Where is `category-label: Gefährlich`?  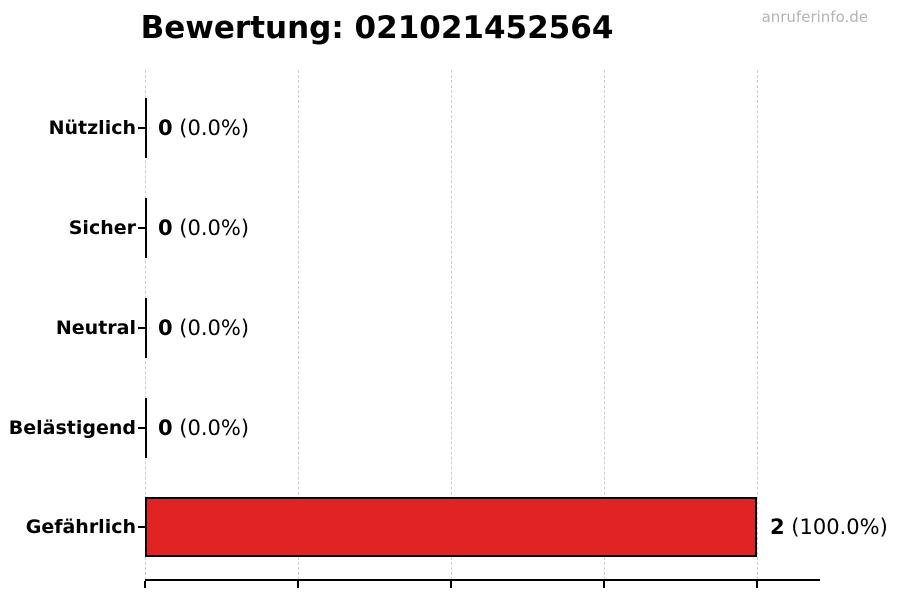
category-label: Gefährlich is located at coordinates (80, 527).